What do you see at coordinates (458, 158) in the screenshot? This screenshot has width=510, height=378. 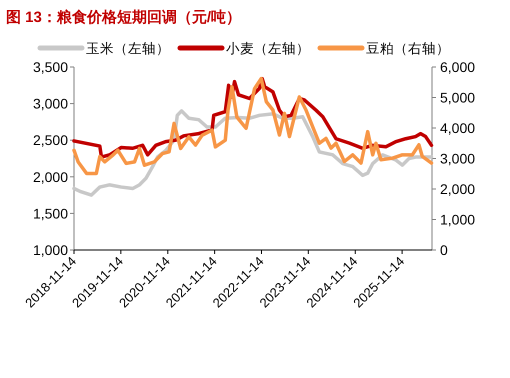 I see `y2-tick-label: 3,000` at bounding box center [458, 158].